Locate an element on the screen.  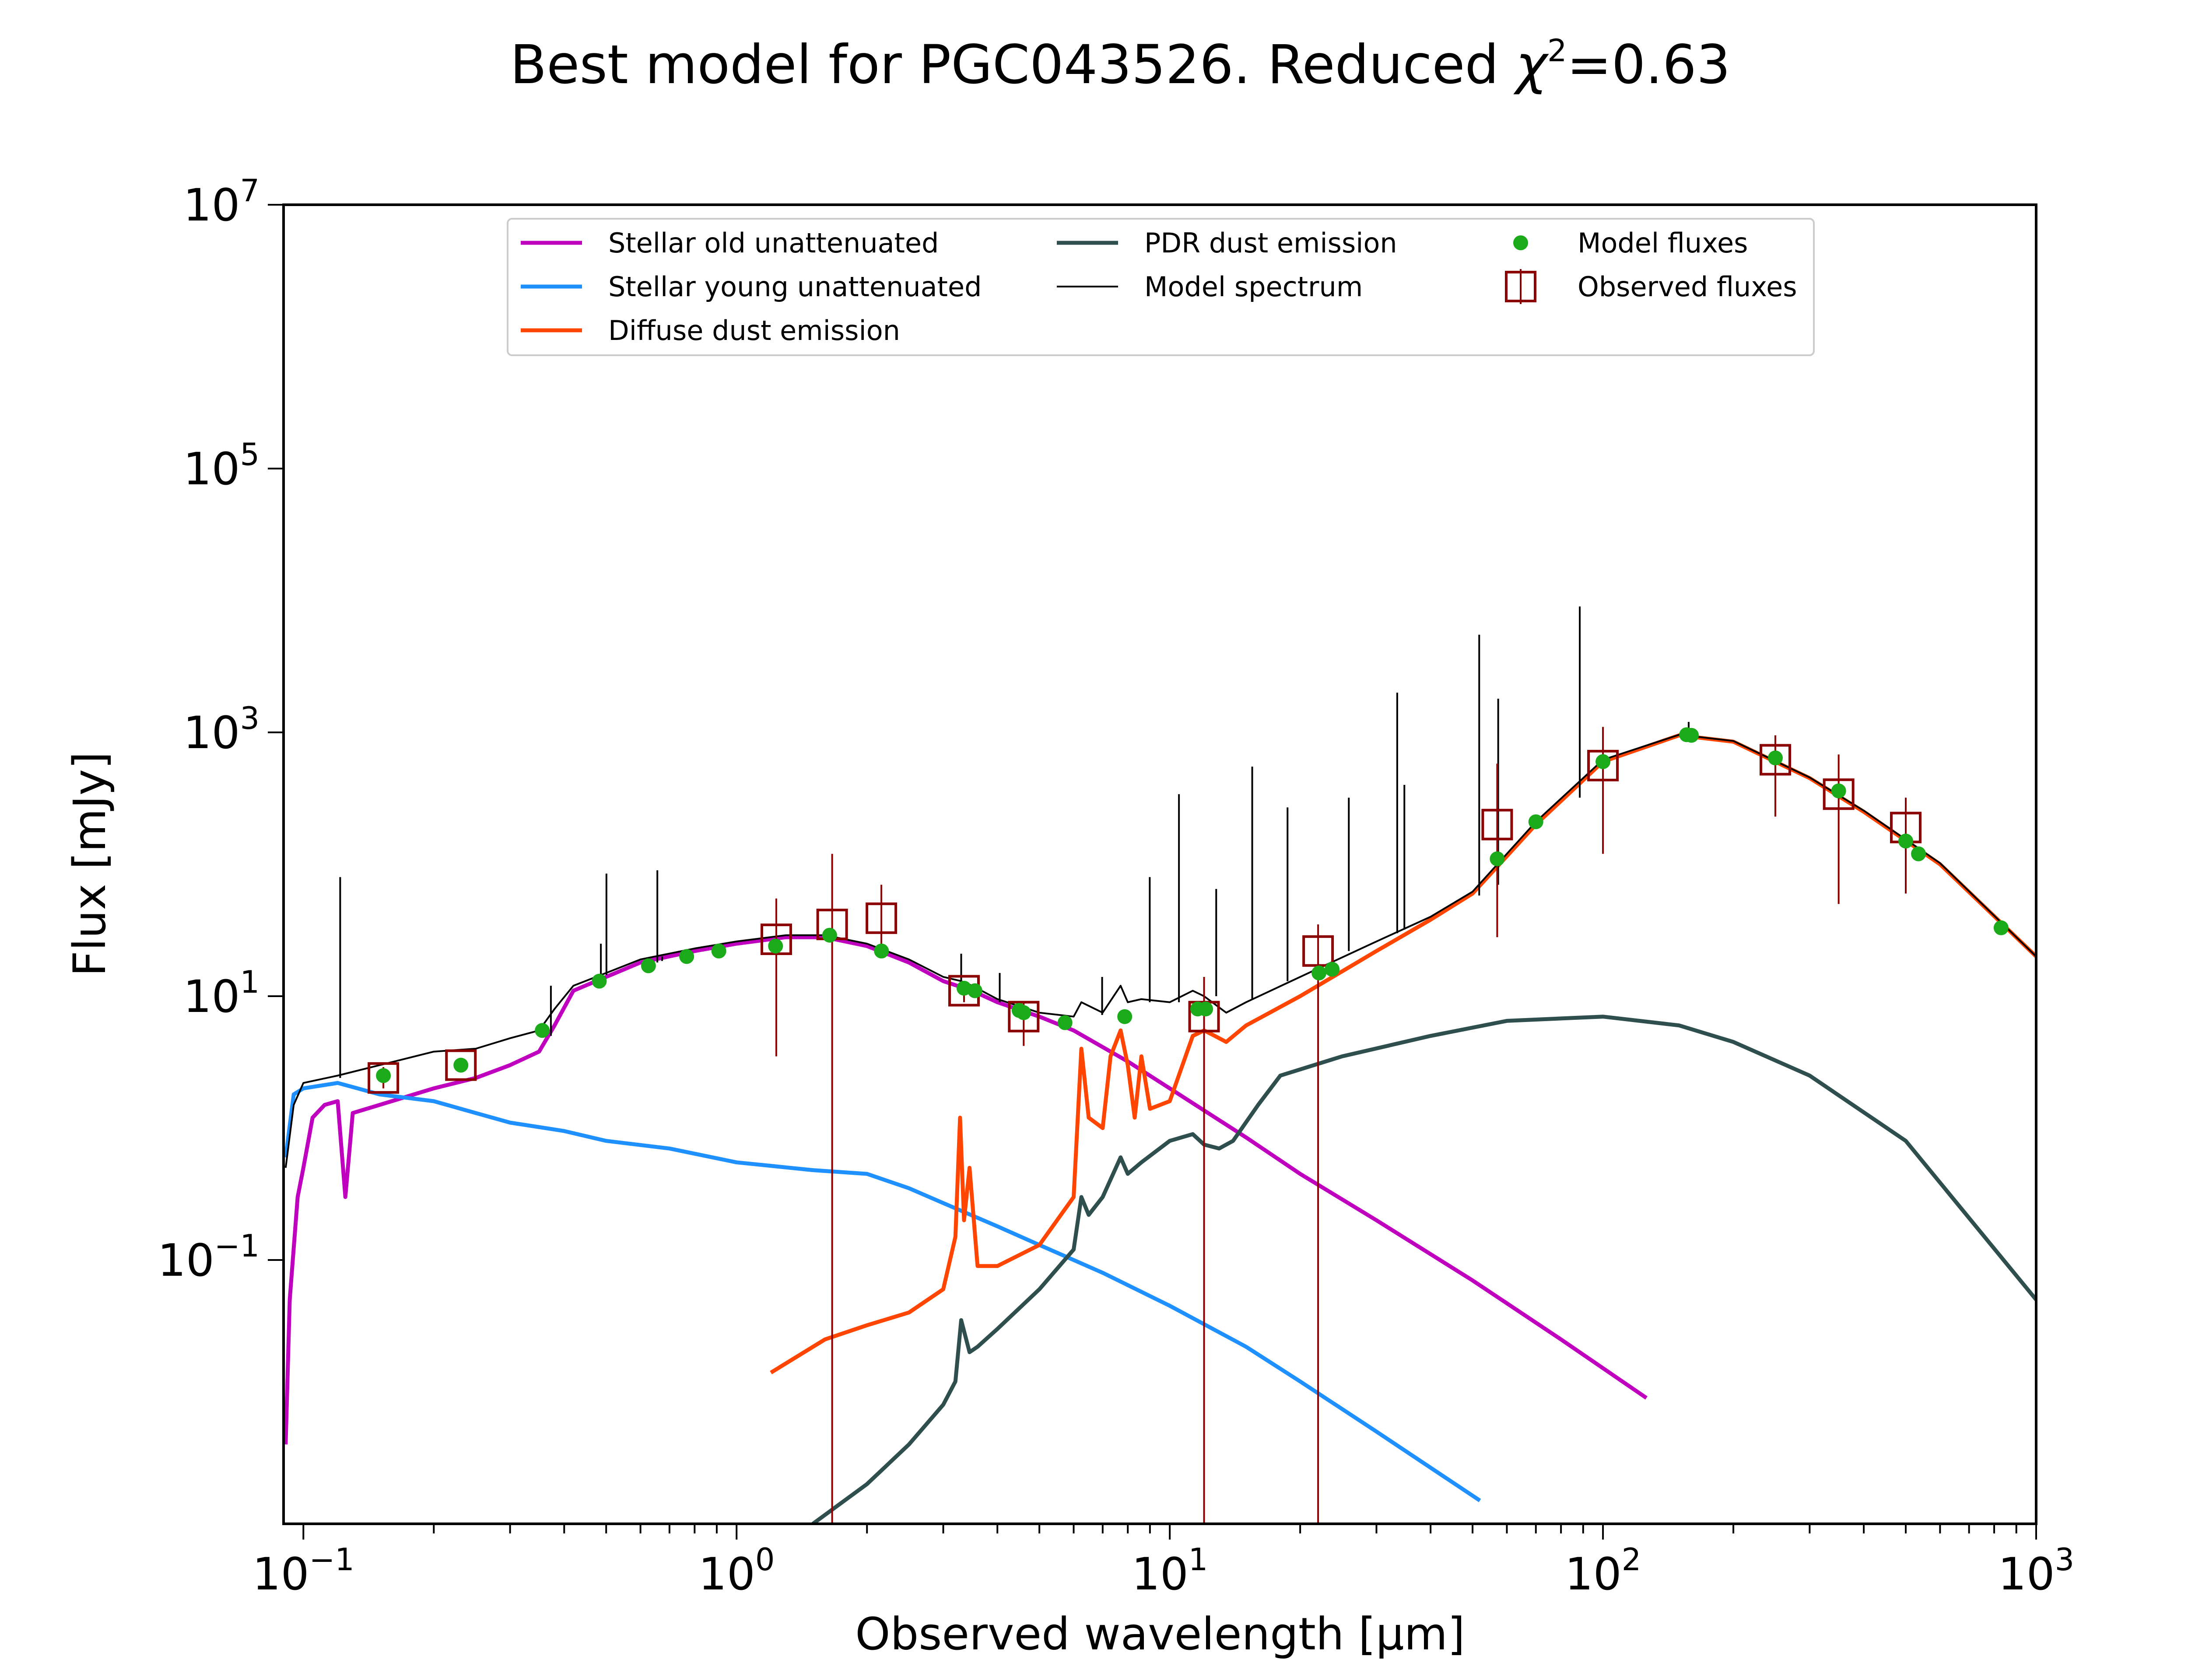
y-tick-label-0: 10⁻¹ is located at coordinates (208, 1257).